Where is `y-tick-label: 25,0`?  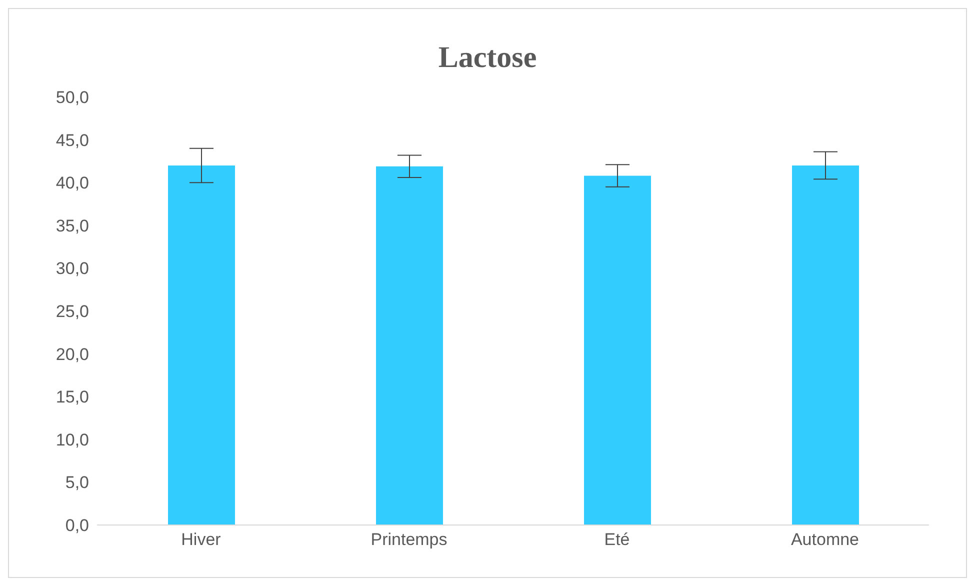 y-tick-label: 25,0 is located at coordinates (72, 312).